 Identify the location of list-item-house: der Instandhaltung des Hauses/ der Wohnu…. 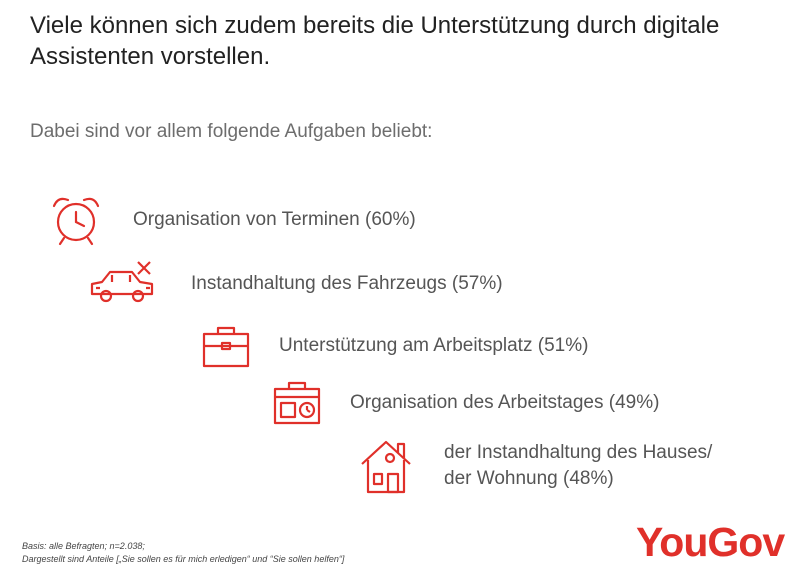
(534, 466).